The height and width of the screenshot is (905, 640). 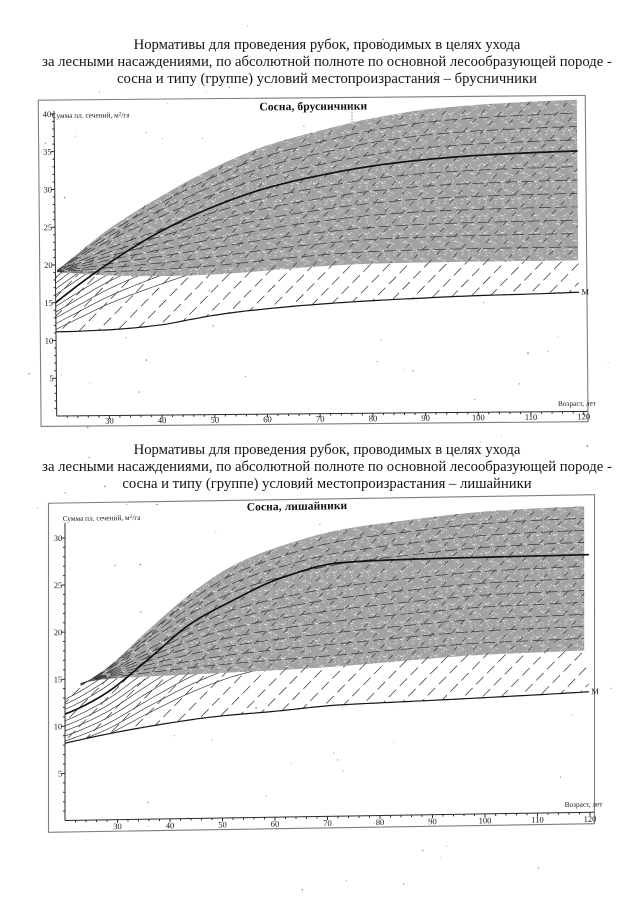 I want to click on svg-text: Сосна, брусничники, so click(x=313, y=106).